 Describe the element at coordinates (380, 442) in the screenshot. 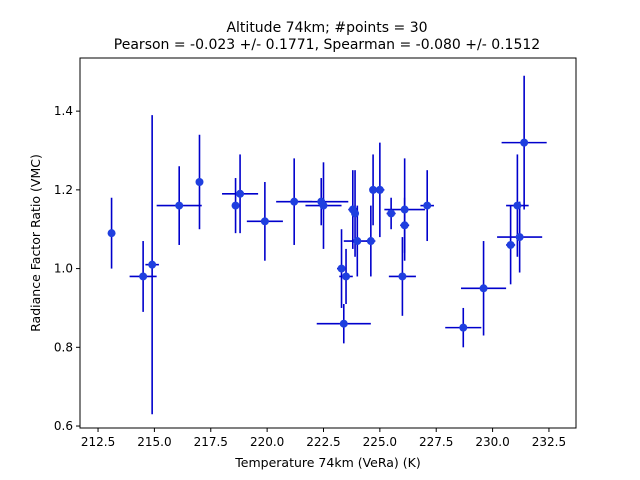

I see `x-tick-label: 225.0` at that location.